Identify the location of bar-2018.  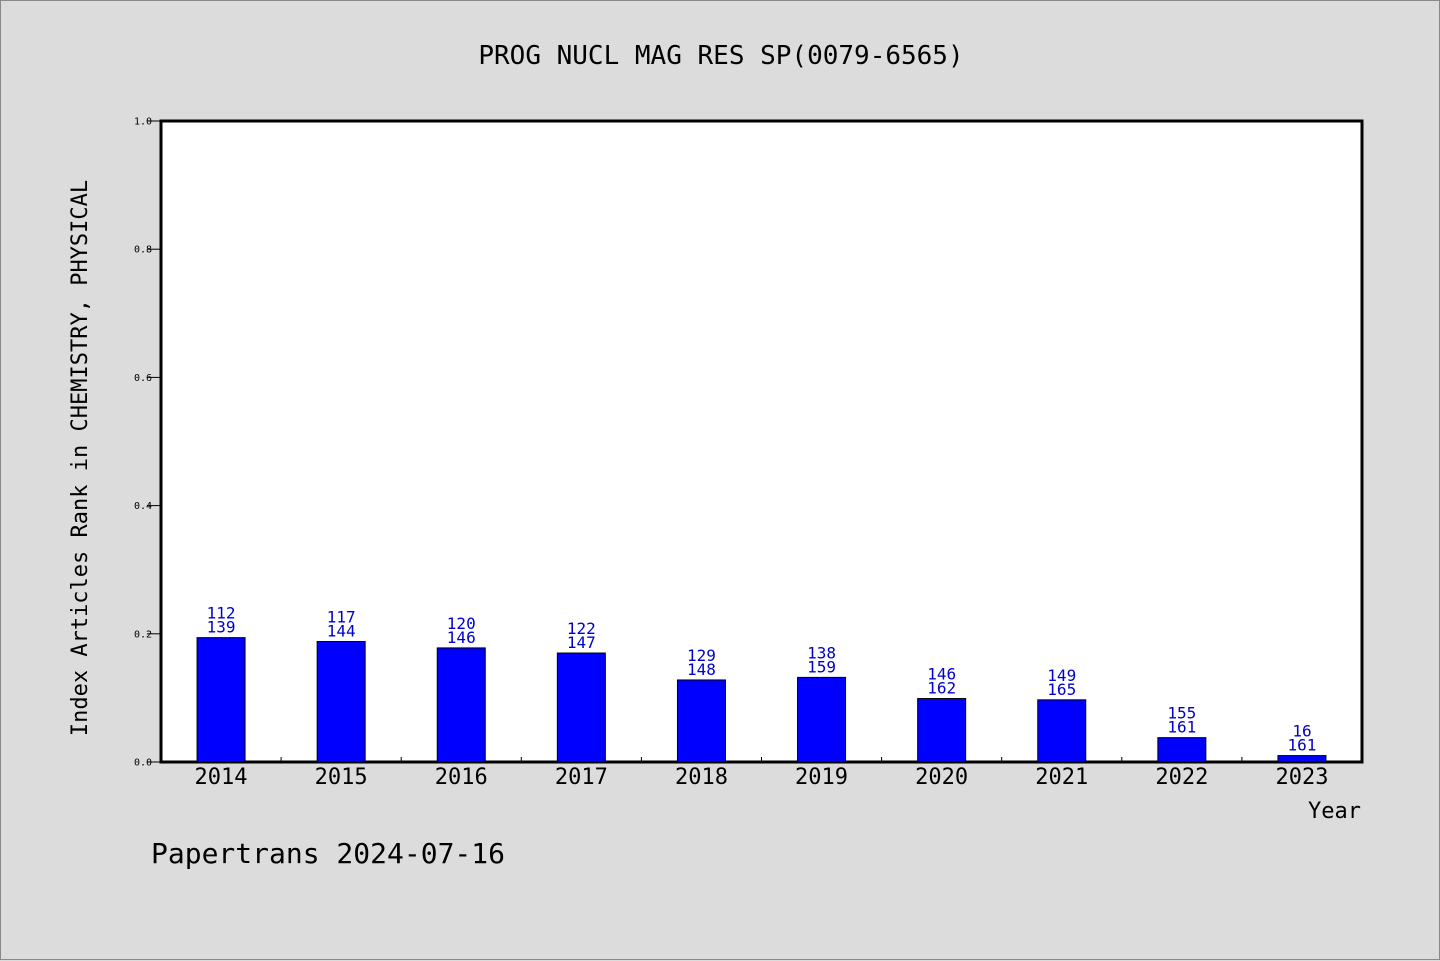
(701, 721).